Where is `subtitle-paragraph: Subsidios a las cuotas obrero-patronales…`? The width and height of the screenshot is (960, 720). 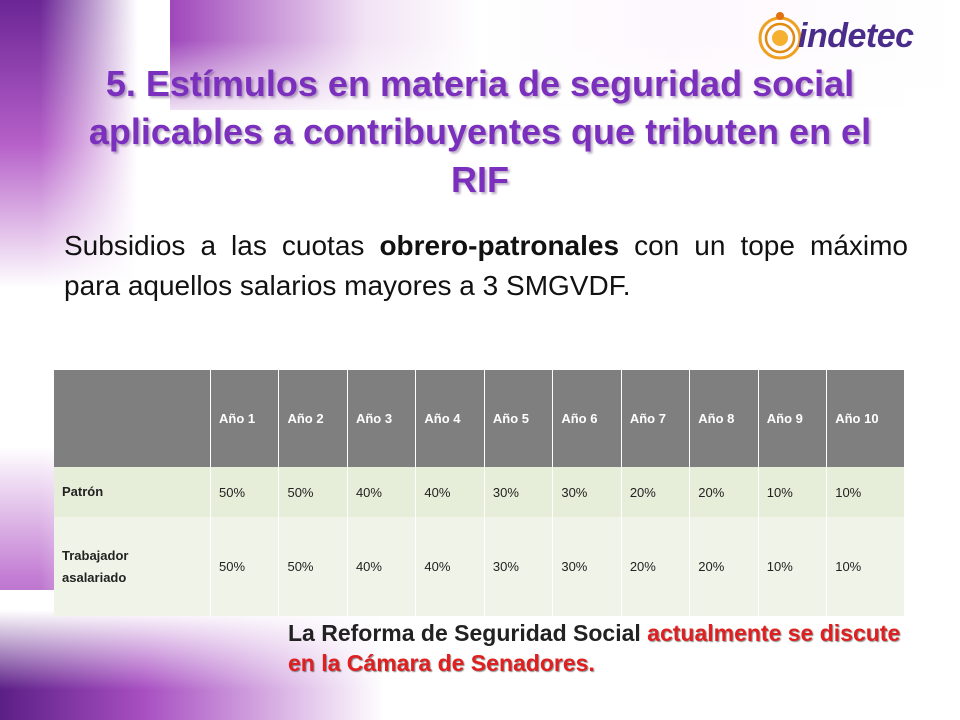 subtitle-paragraph: Subsidios a las cuotas obrero-patronales… is located at coordinates (486, 266).